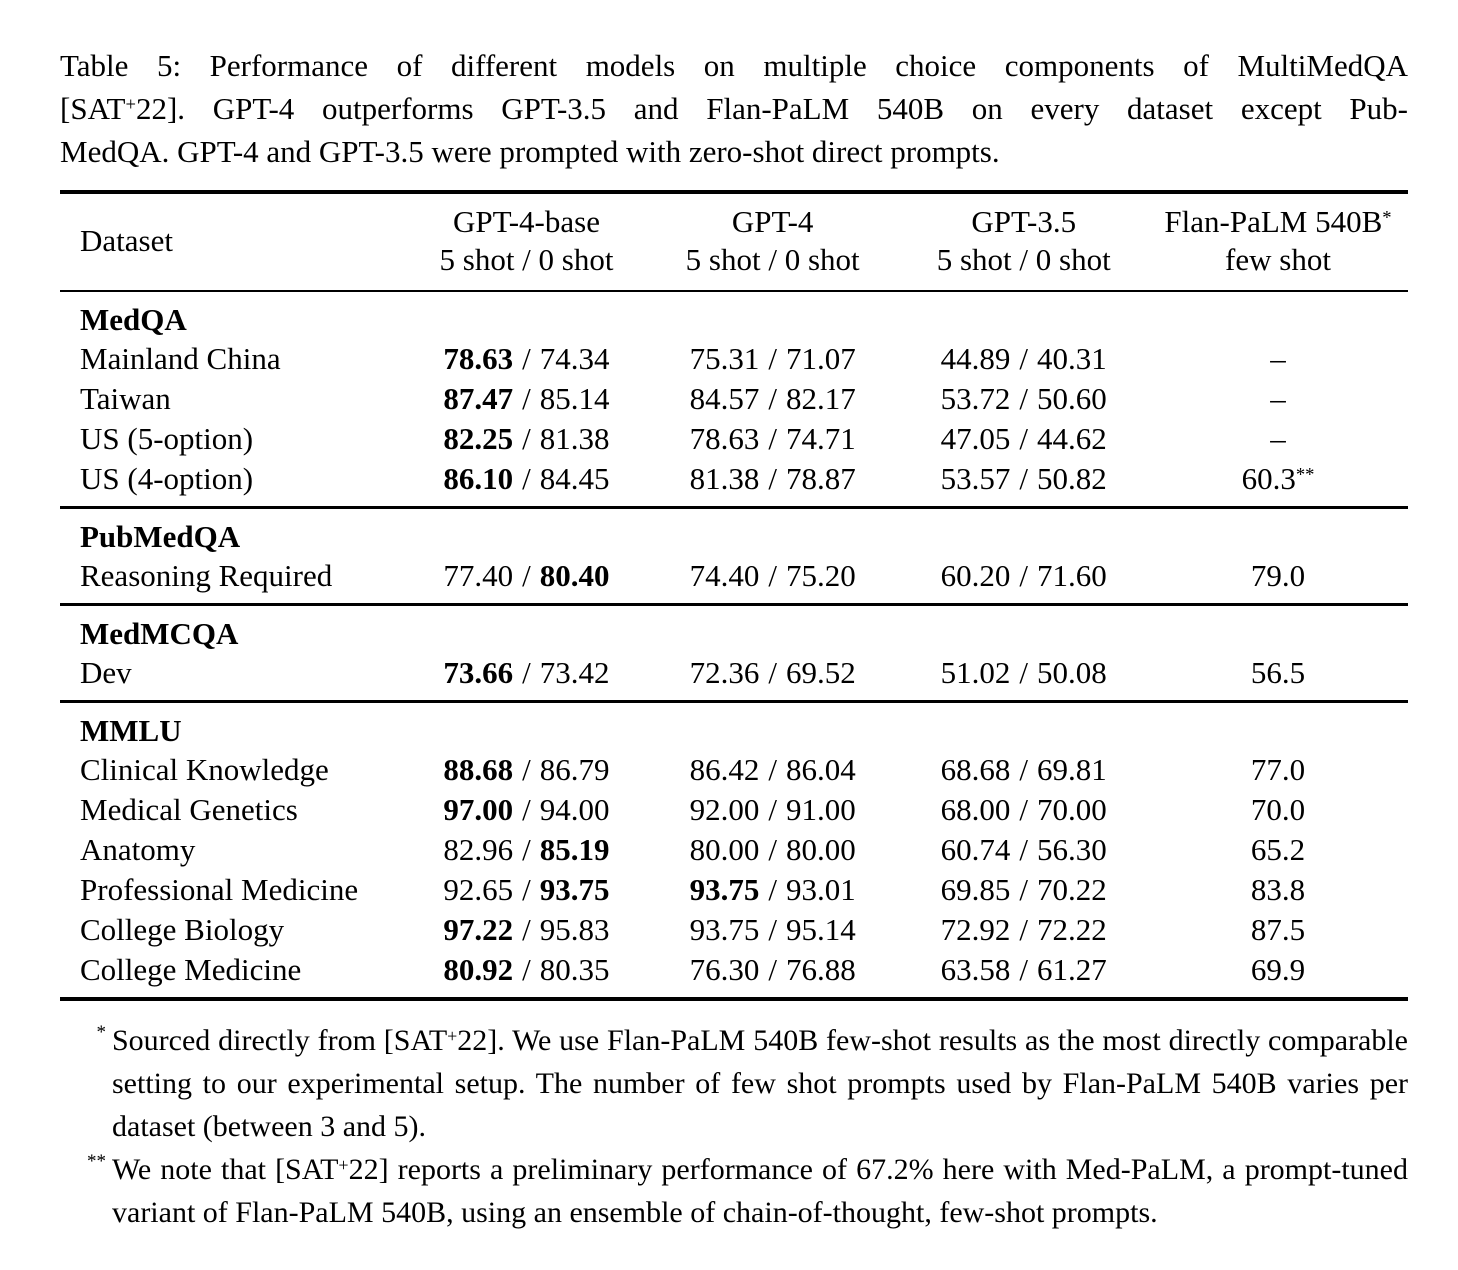 The height and width of the screenshot is (1270, 1458). What do you see at coordinates (724, 769) in the screenshot?
I see `score-5shot: 86.42` at bounding box center [724, 769].